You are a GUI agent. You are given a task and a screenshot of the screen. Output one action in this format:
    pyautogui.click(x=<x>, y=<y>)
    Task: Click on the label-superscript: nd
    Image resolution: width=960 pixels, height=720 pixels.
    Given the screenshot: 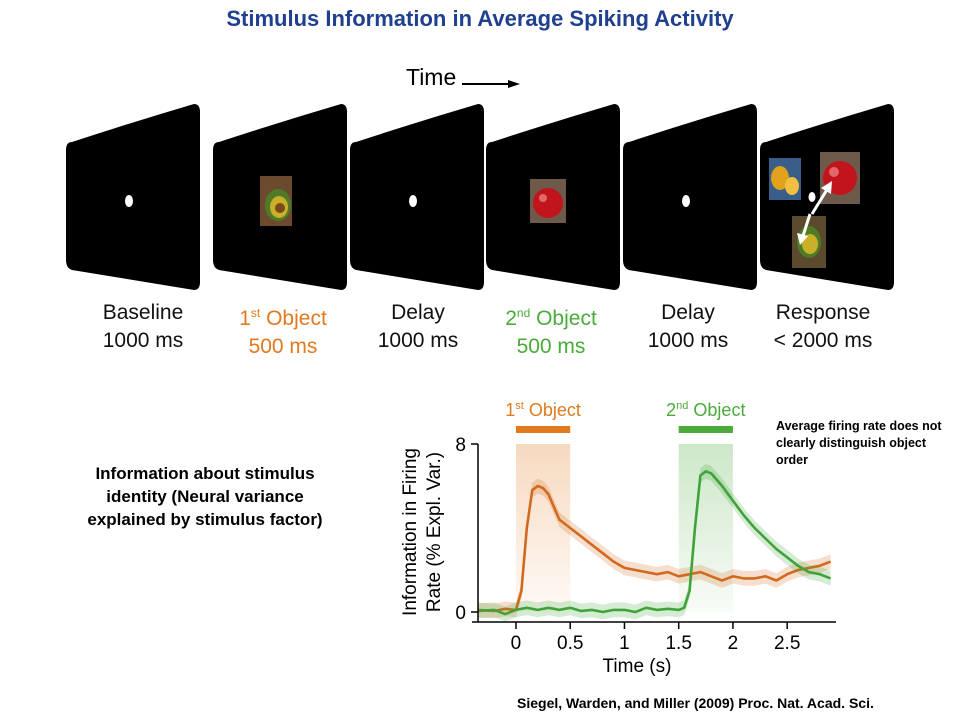 What is the action you would take?
    pyautogui.click(x=523, y=313)
    